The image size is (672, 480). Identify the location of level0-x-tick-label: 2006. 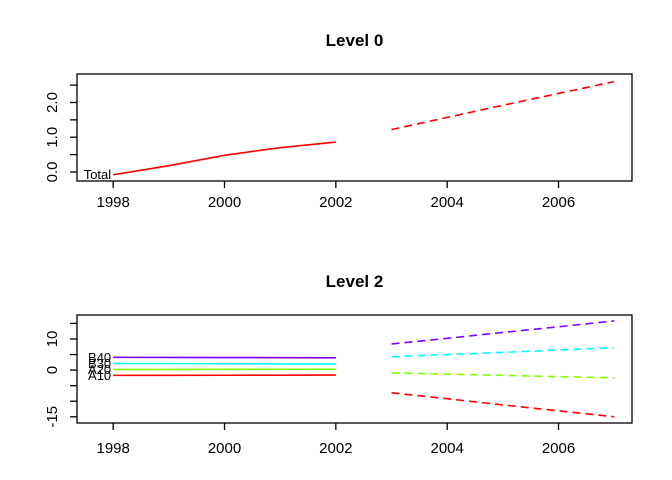
(558, 202).